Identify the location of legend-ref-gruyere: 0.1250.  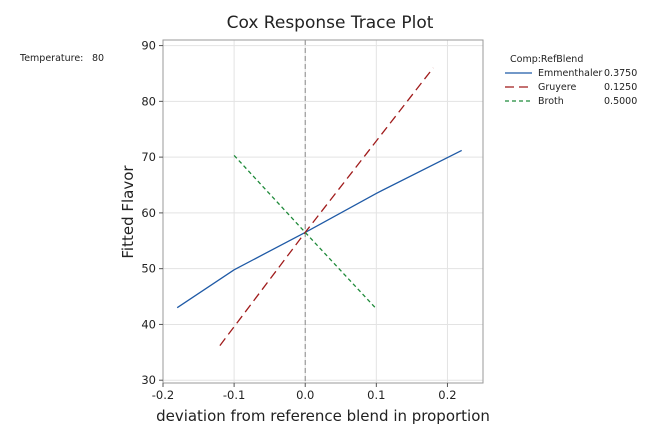
(620, 87).